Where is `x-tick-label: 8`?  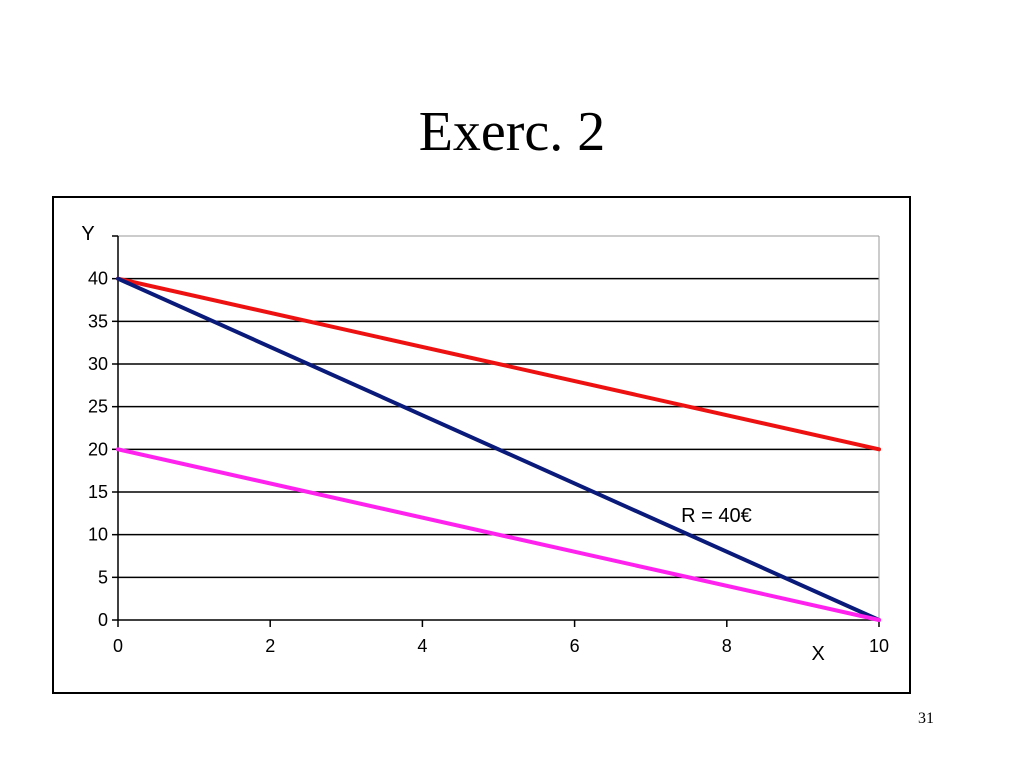 x-tick-label: 8 is located at coordinates (727, 646).